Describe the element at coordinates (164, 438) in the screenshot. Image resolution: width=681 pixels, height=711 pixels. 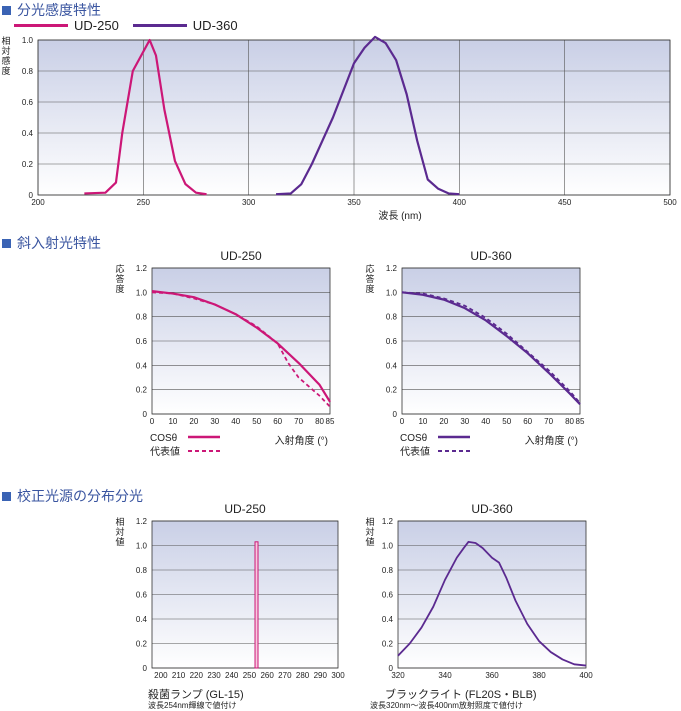
I see `legend-label-cos: COSθ` at that location.